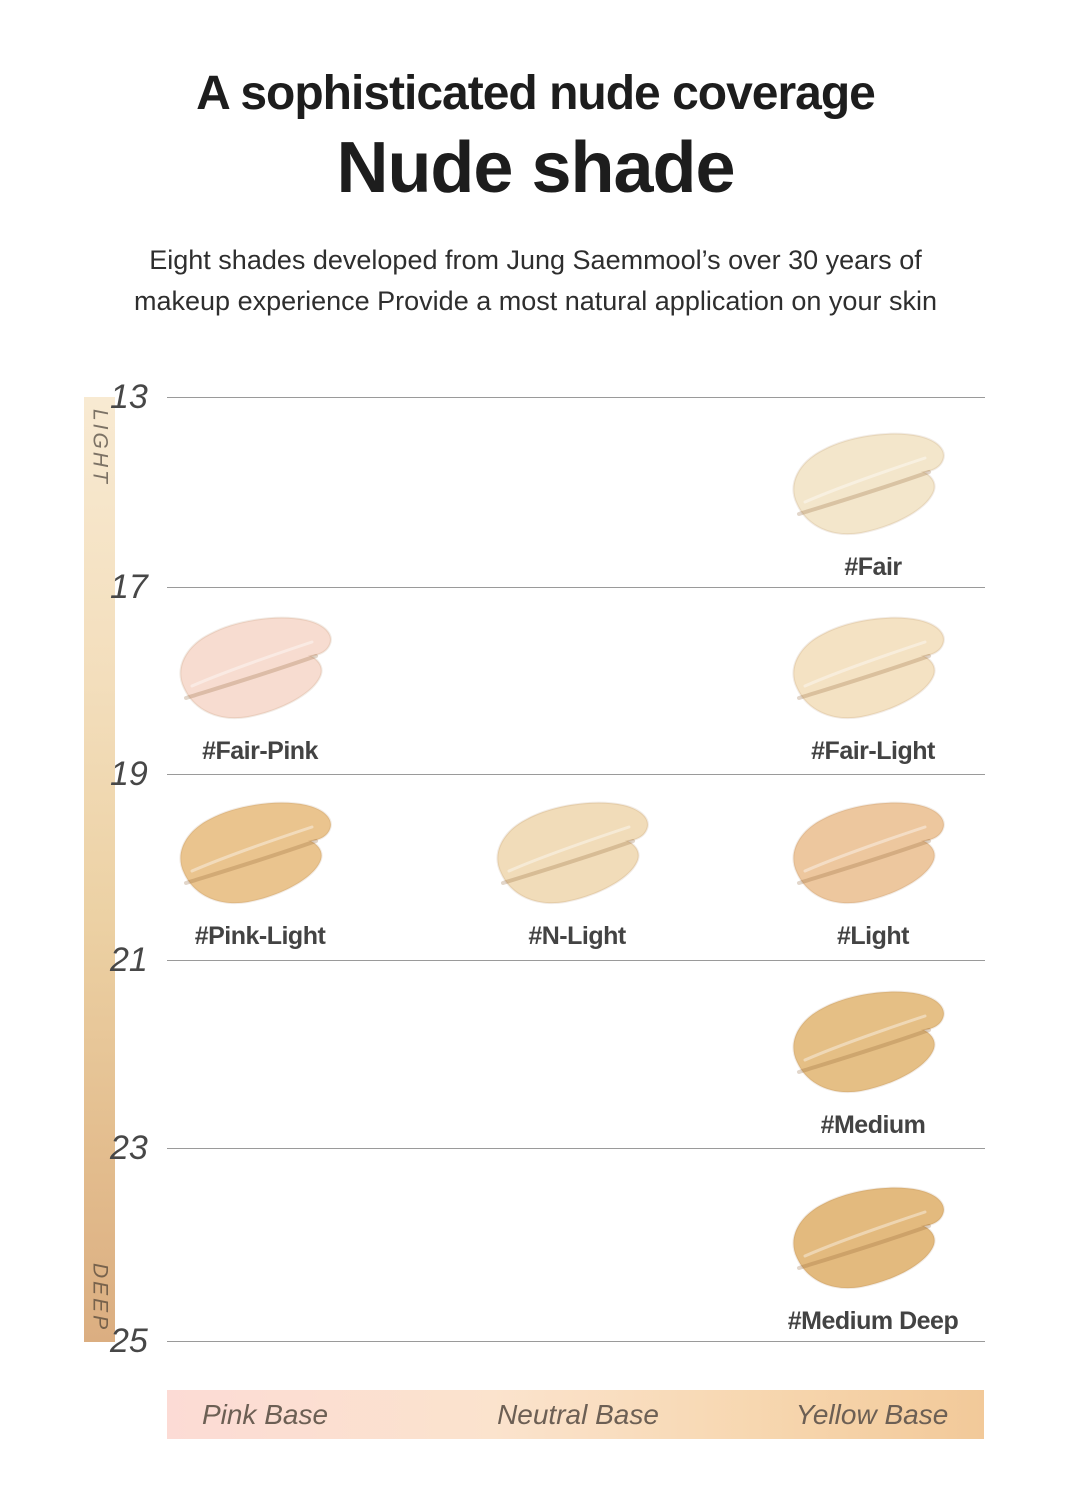 Image resolution: width=1071 pixels, height=1500 pixels. I want to click on gridline-21: 21, so click(547, 960).